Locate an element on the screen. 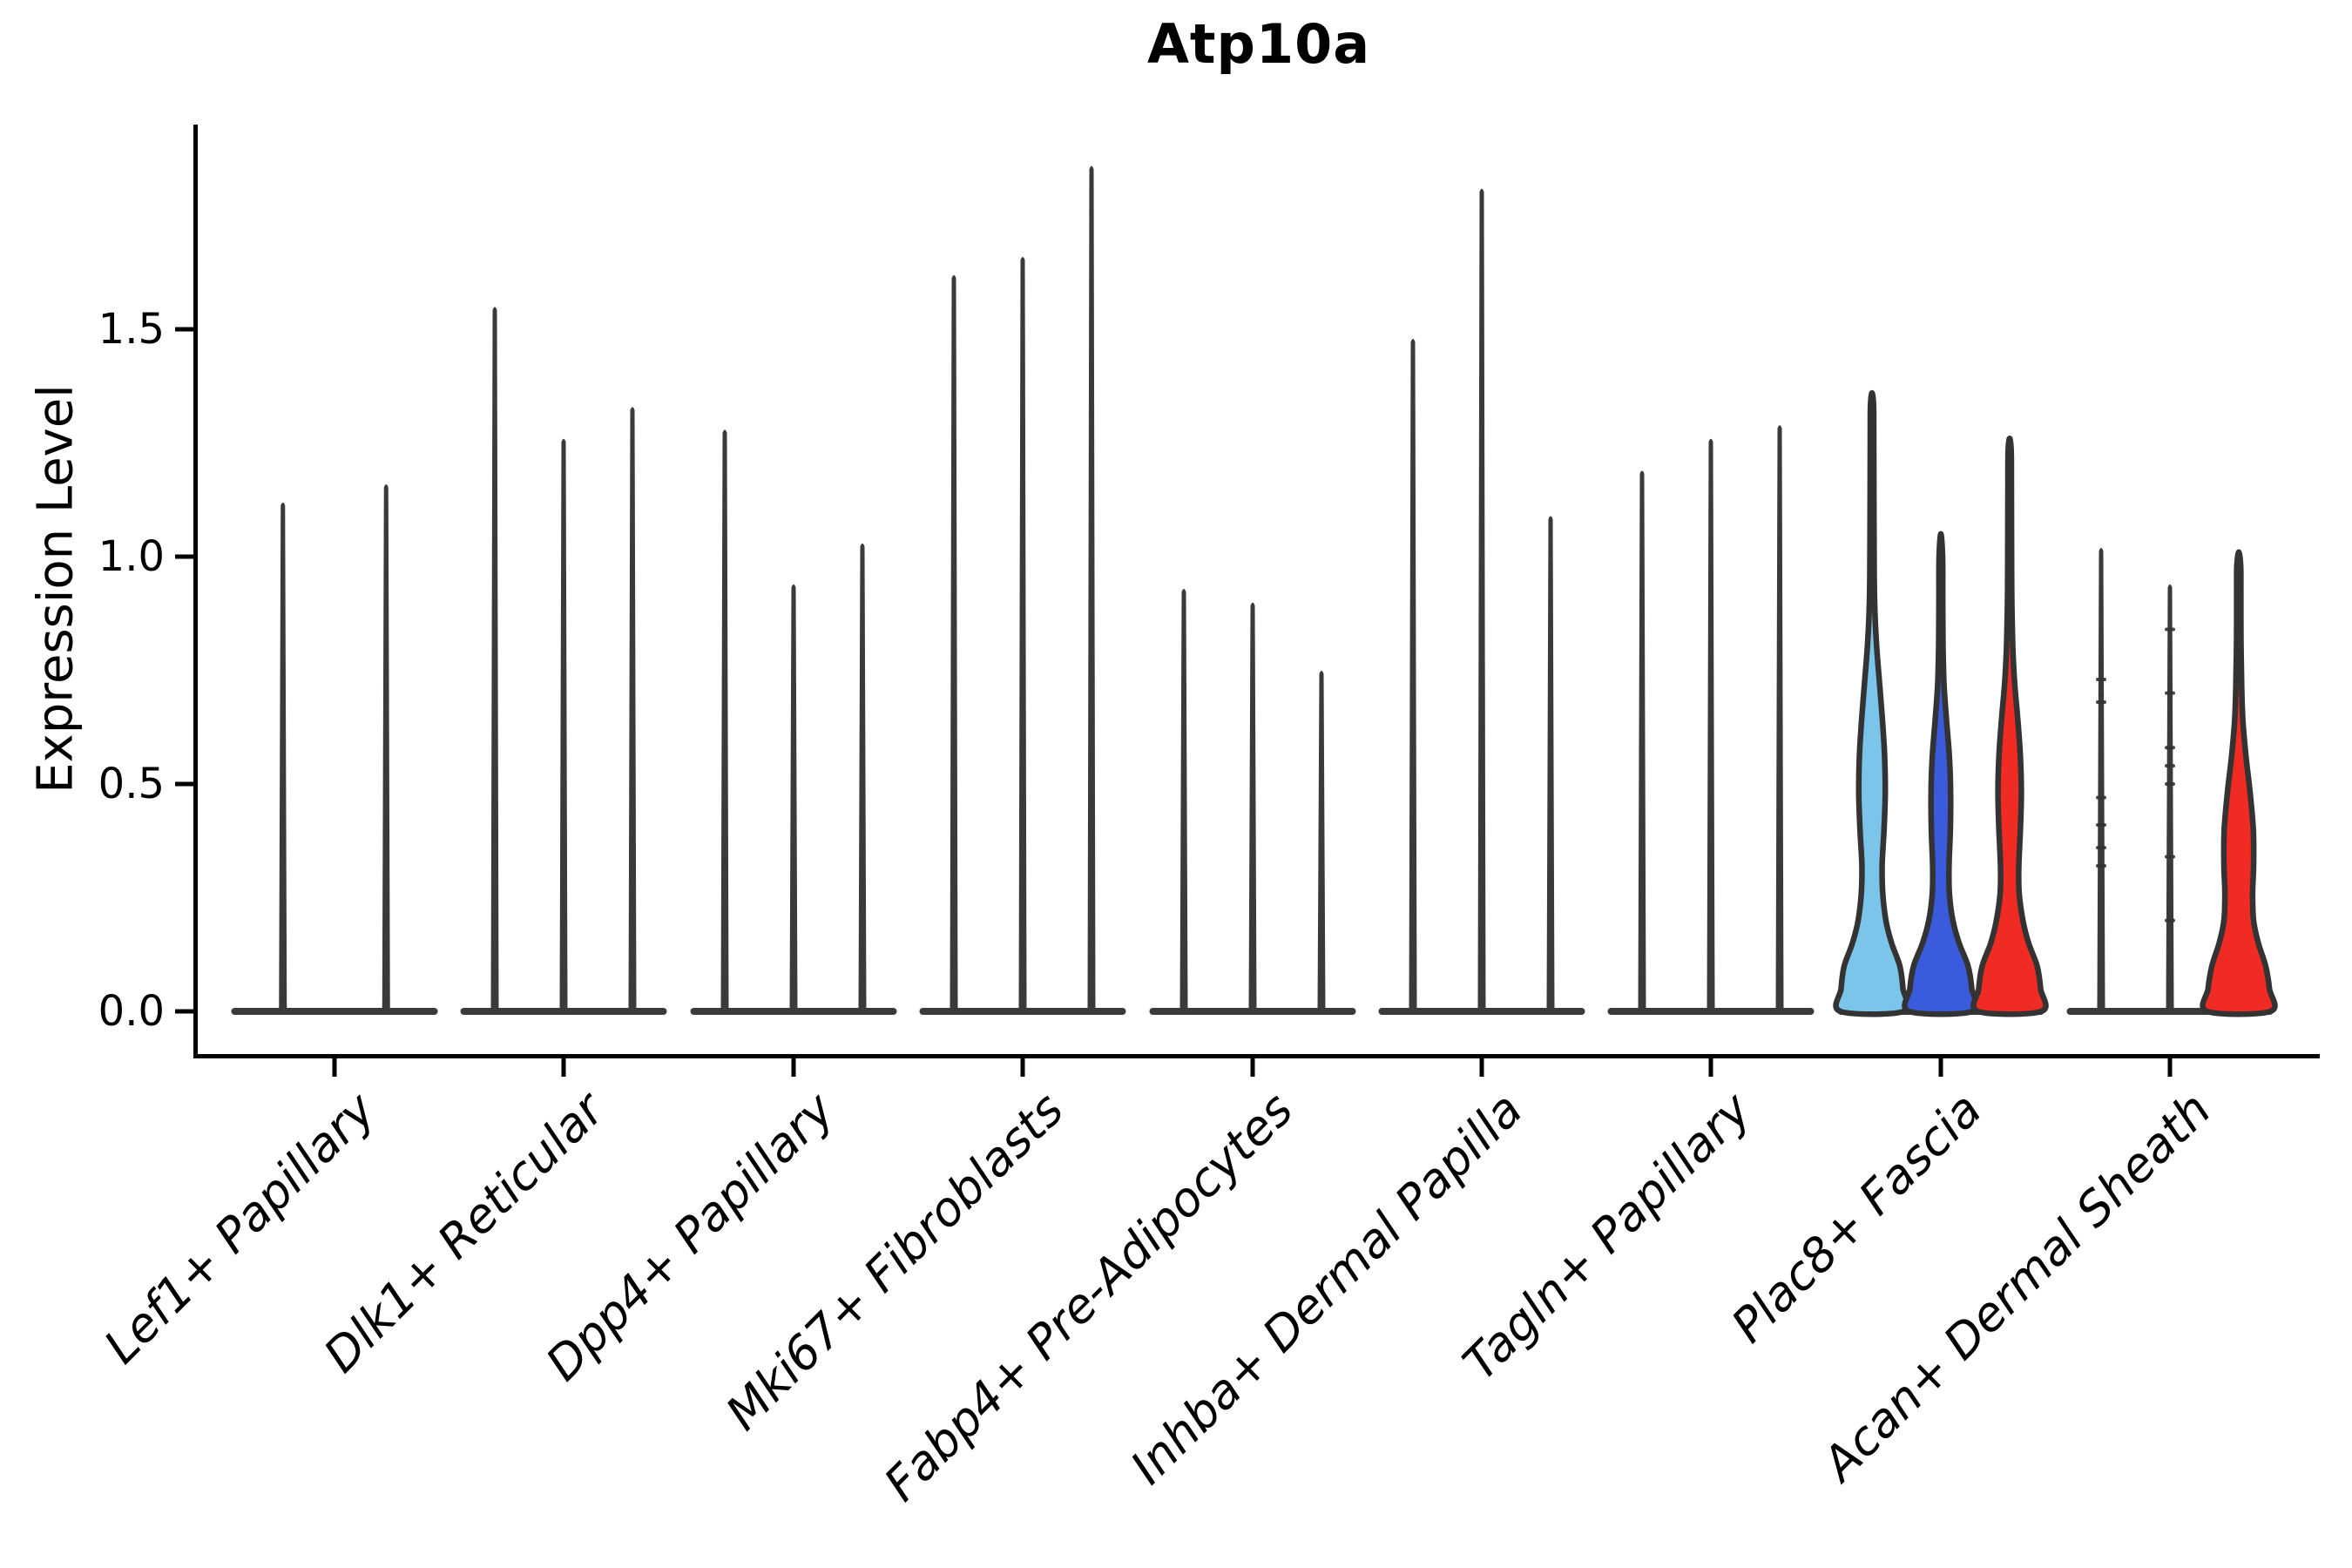 The image size is (2352, 1568). y-axis-label: Expression Level is located at coordinates (56, 589).